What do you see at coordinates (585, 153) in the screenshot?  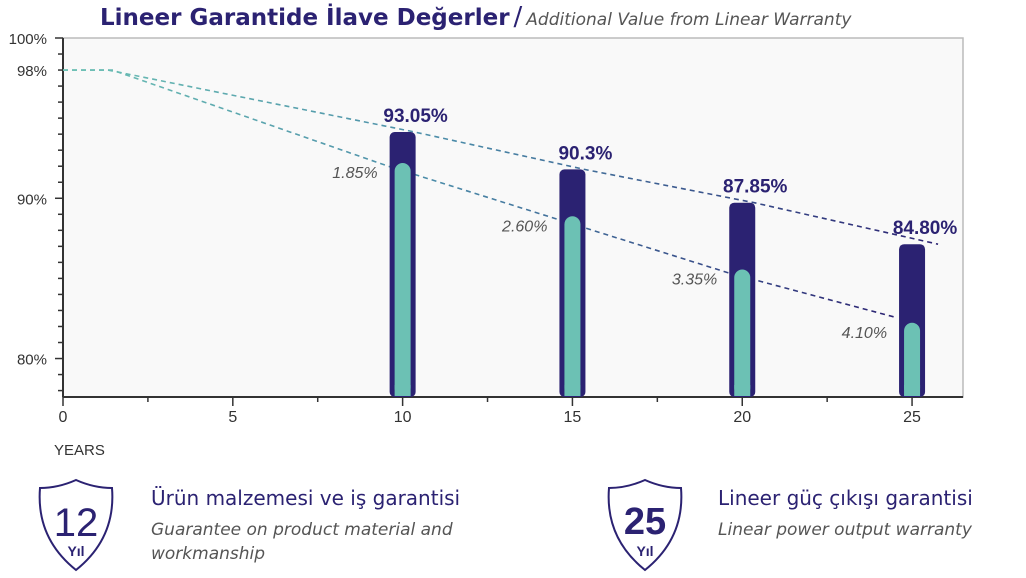 I see `navy-value-label: 90.3%` at bounding box center [585, 153].